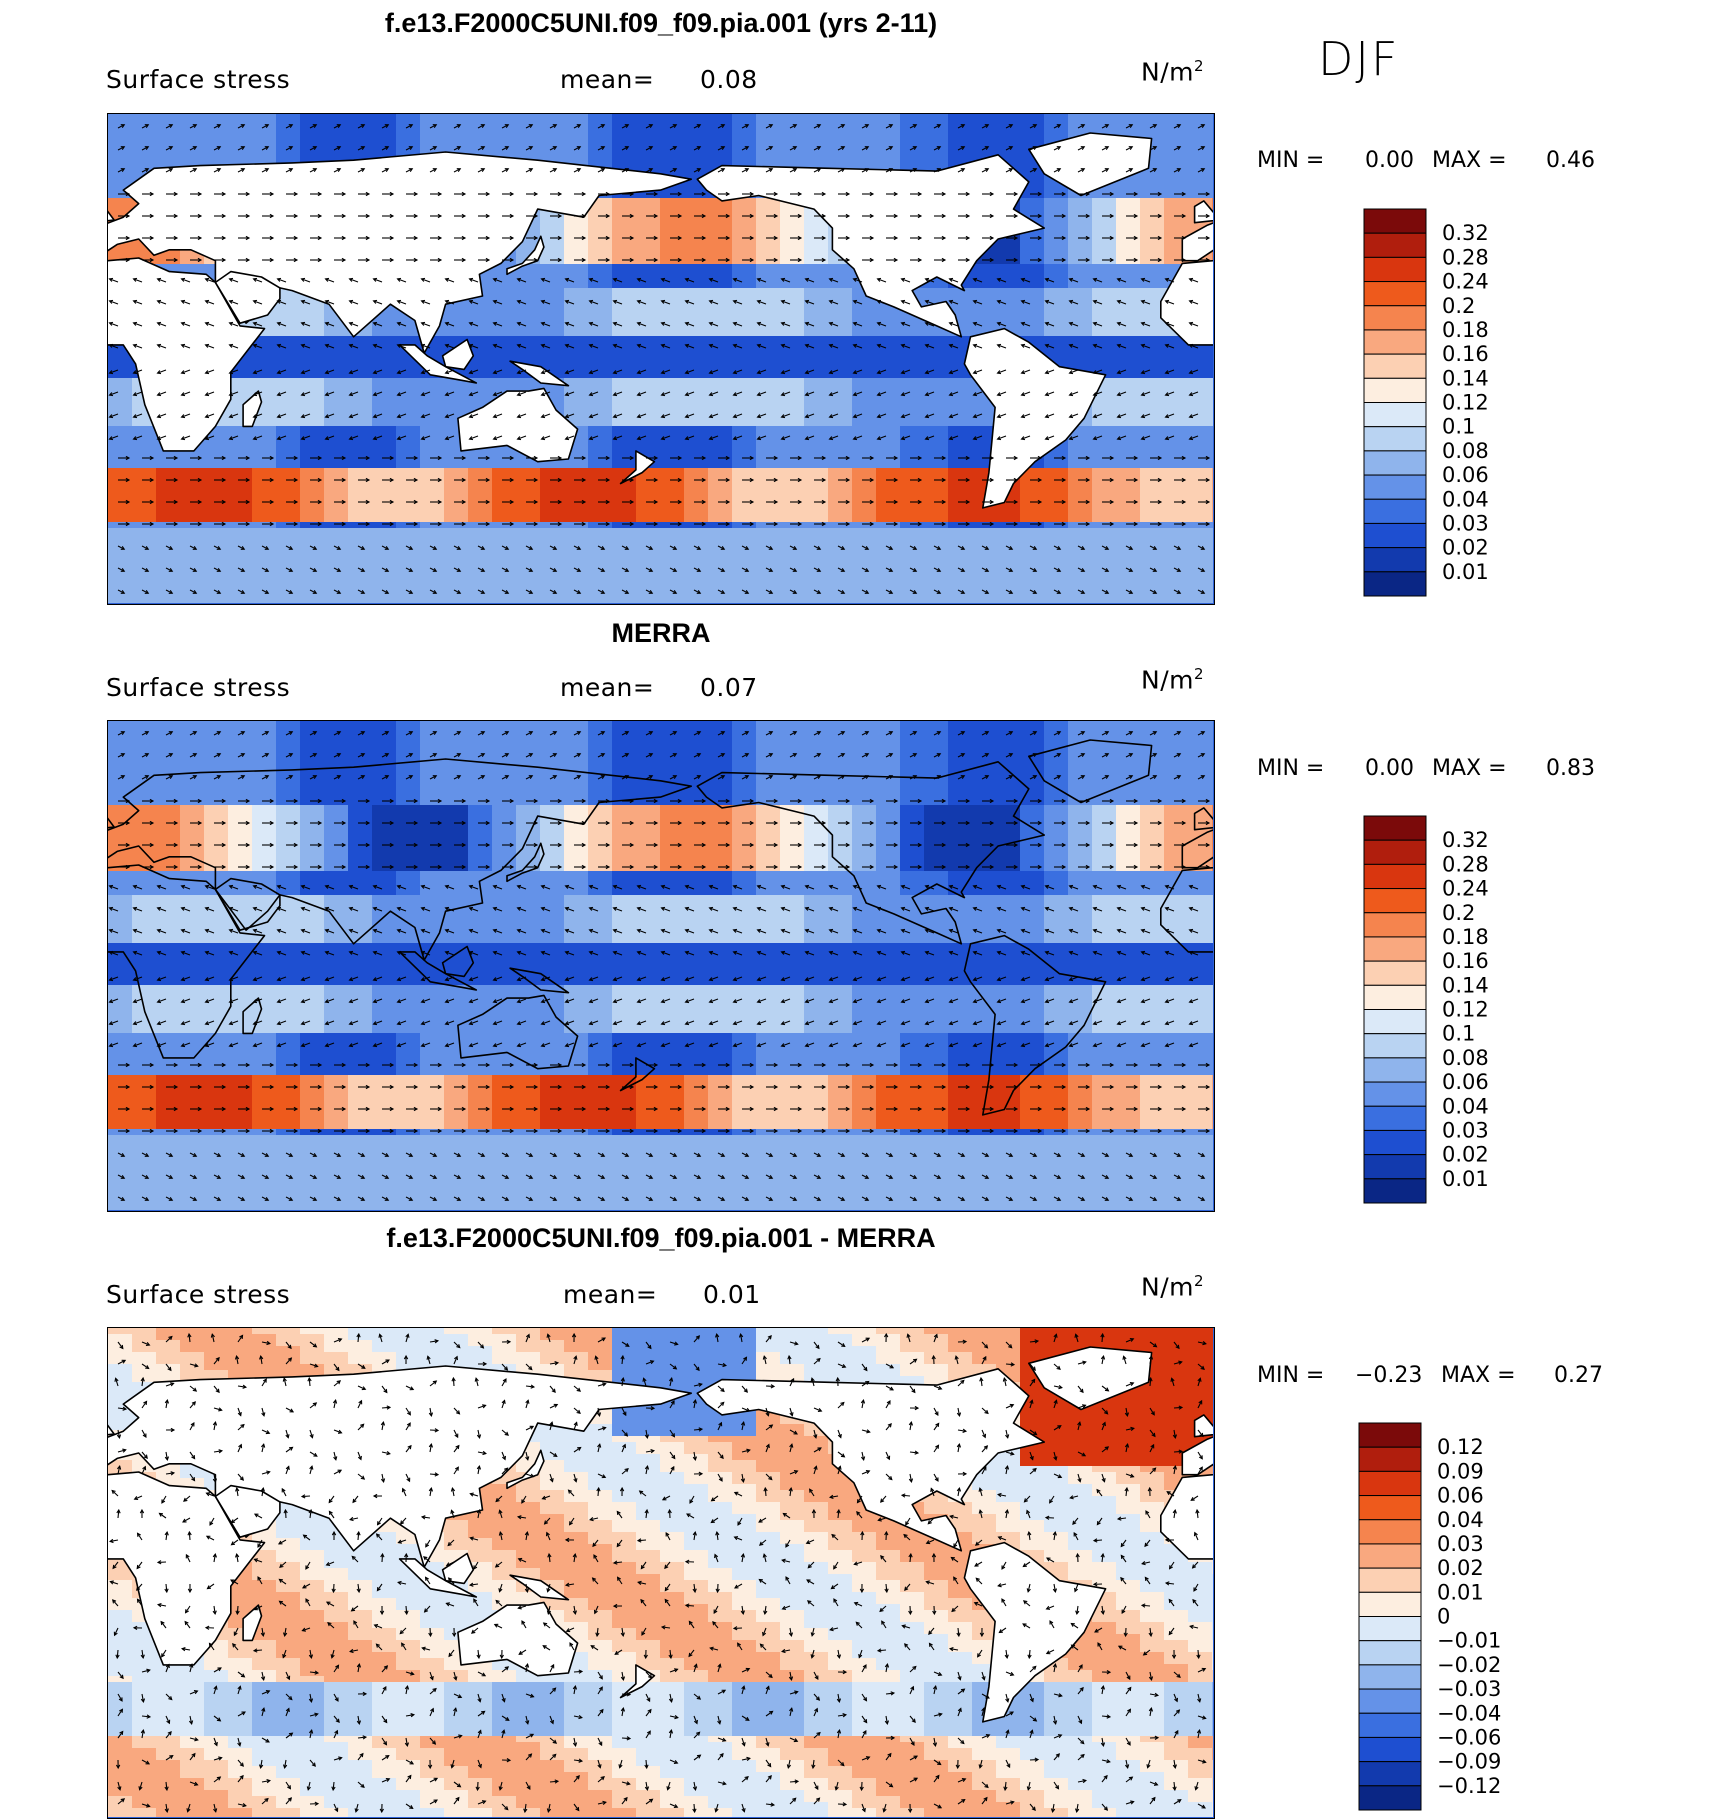  I want to click on panel-3-min-value: −0.23, so click(1388, 1375).